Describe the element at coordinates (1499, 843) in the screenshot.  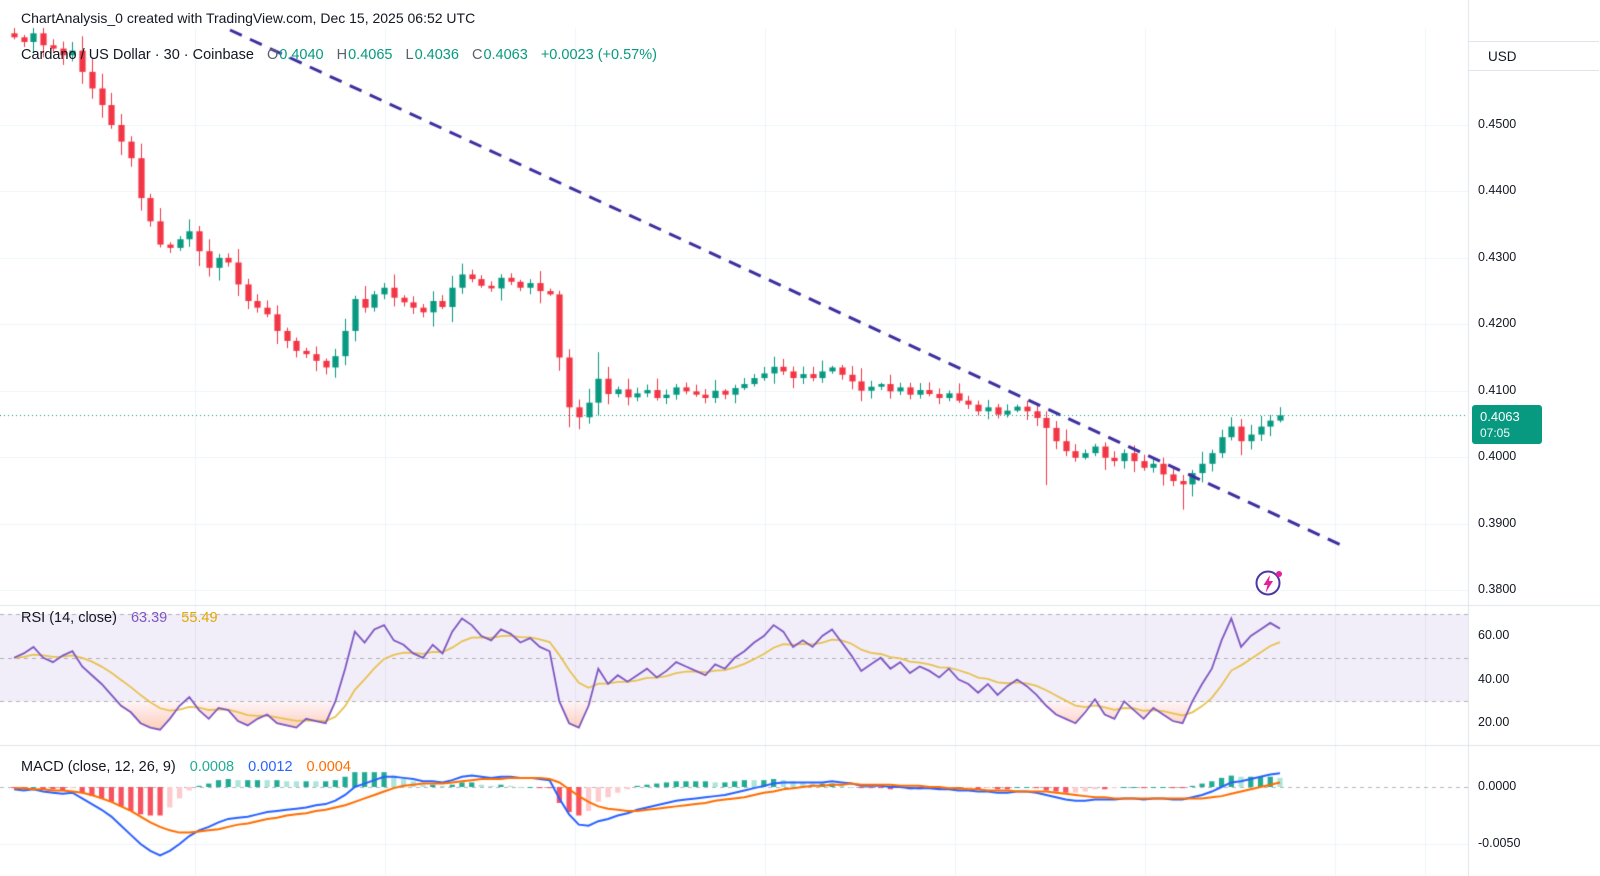
I see `macd-axis-label: -0.0050` at that location.